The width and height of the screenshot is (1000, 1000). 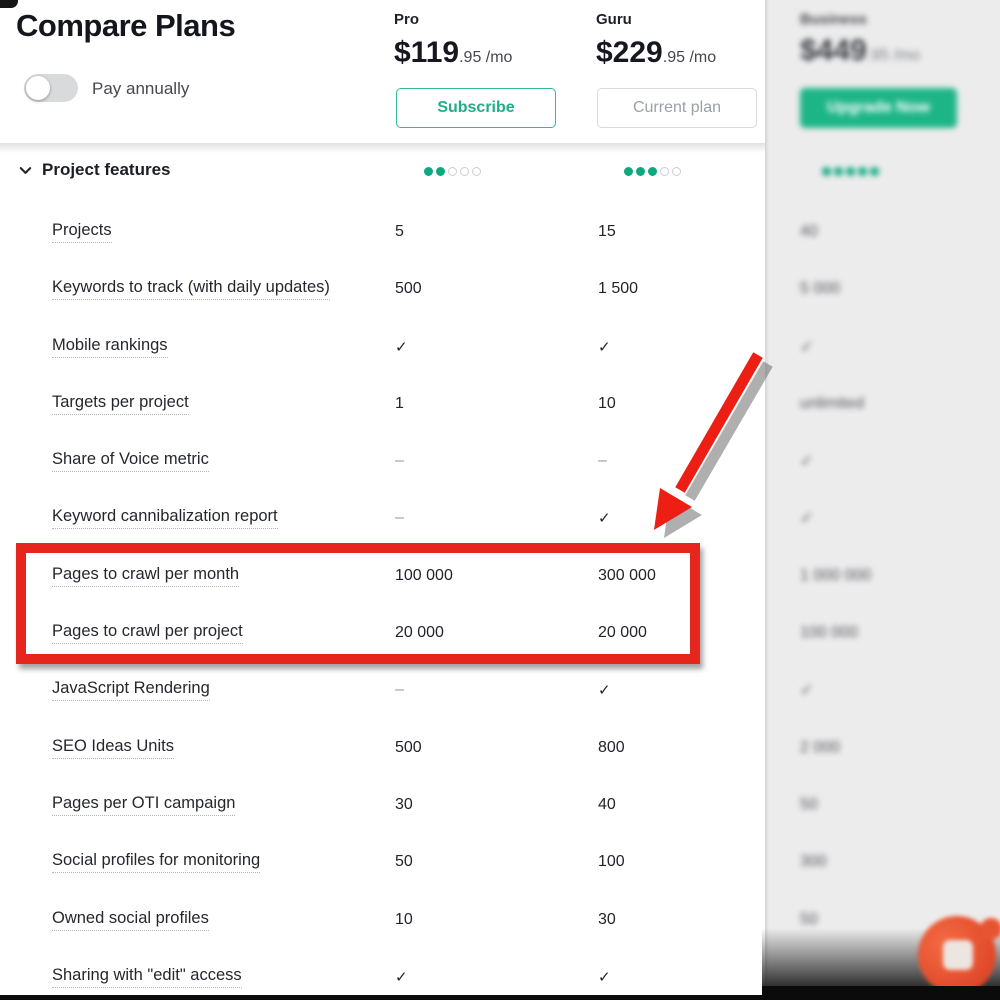 I want to click on feature-label: Mobile rankings, so click(x=110, y=347).